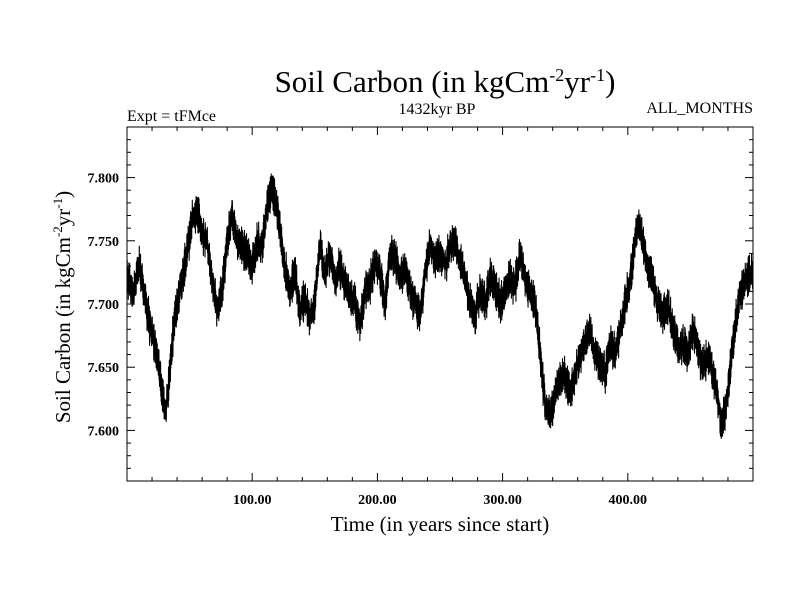 This screenshot has width=800, height=600. I want to click on y-tick-label: 7.600, so click(104, 431).